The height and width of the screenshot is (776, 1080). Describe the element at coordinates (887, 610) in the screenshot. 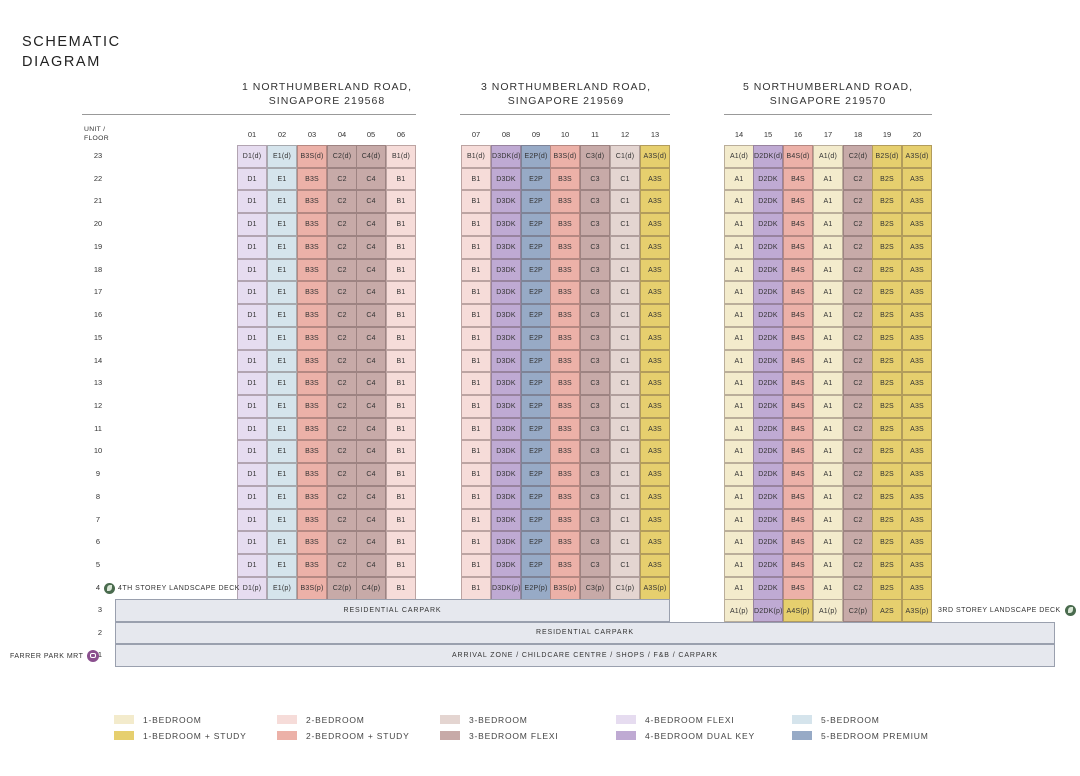

I see `unit-cell: A2S` at that location.